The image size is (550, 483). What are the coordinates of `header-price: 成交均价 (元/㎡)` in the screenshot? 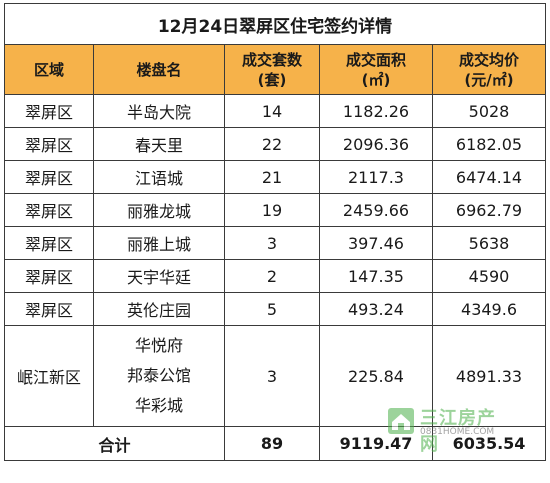 It's located at (489, 69).